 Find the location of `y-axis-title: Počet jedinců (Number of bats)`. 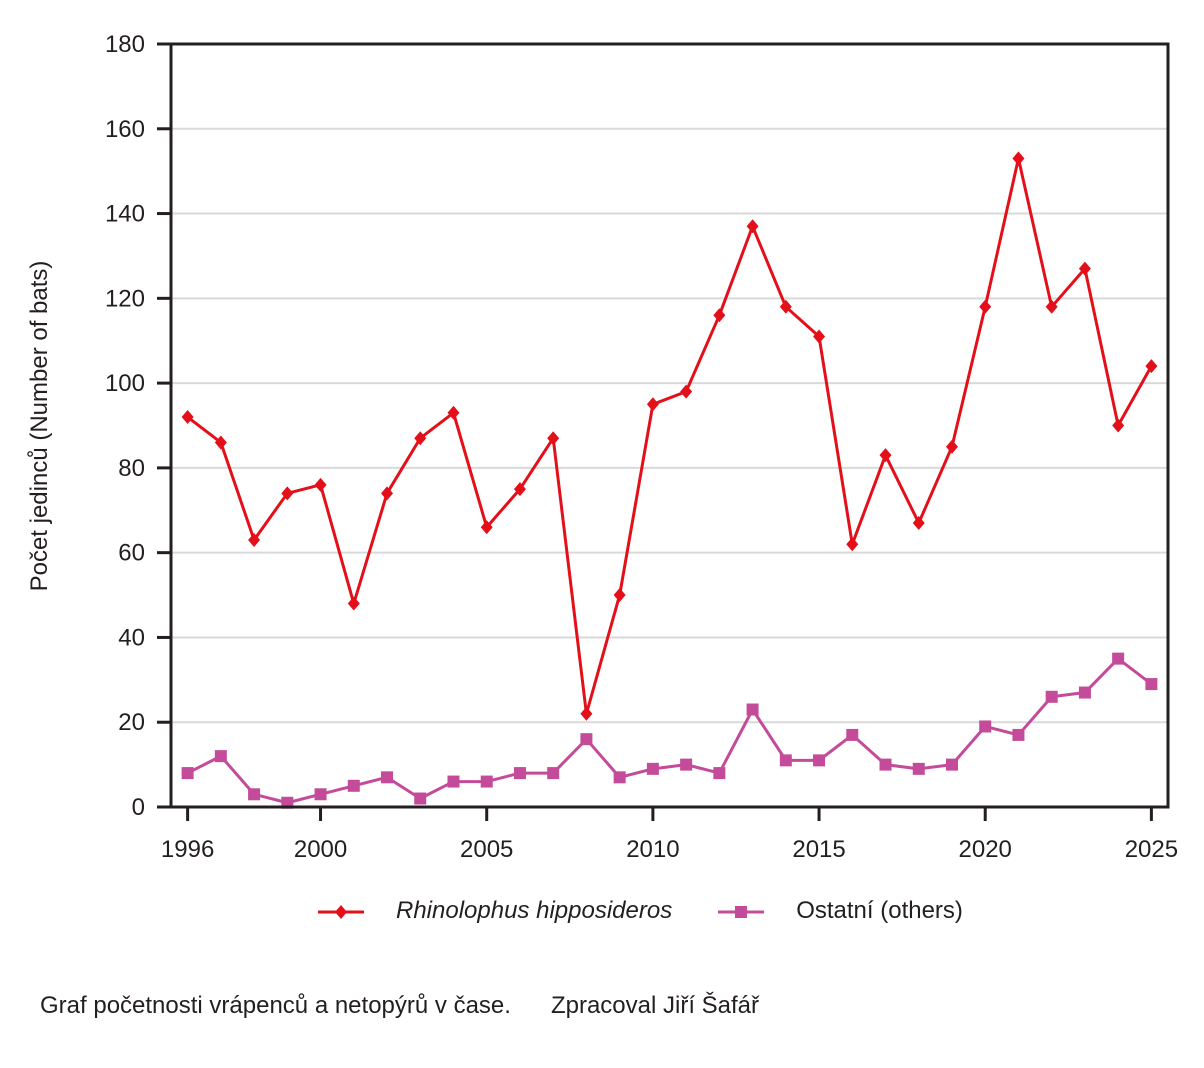

y-axis-title: Počet jedinců (Number of bats) is located at coordinates (39, 426).